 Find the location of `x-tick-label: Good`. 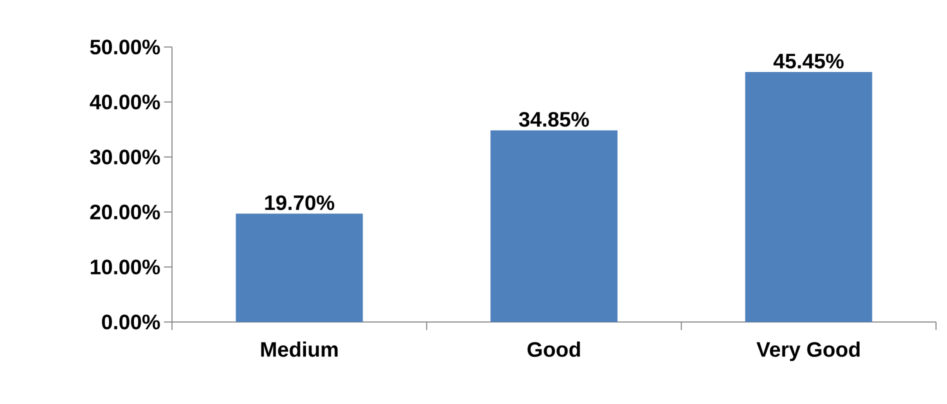

x-tick-label: Good is located at coordinates (554, 349).